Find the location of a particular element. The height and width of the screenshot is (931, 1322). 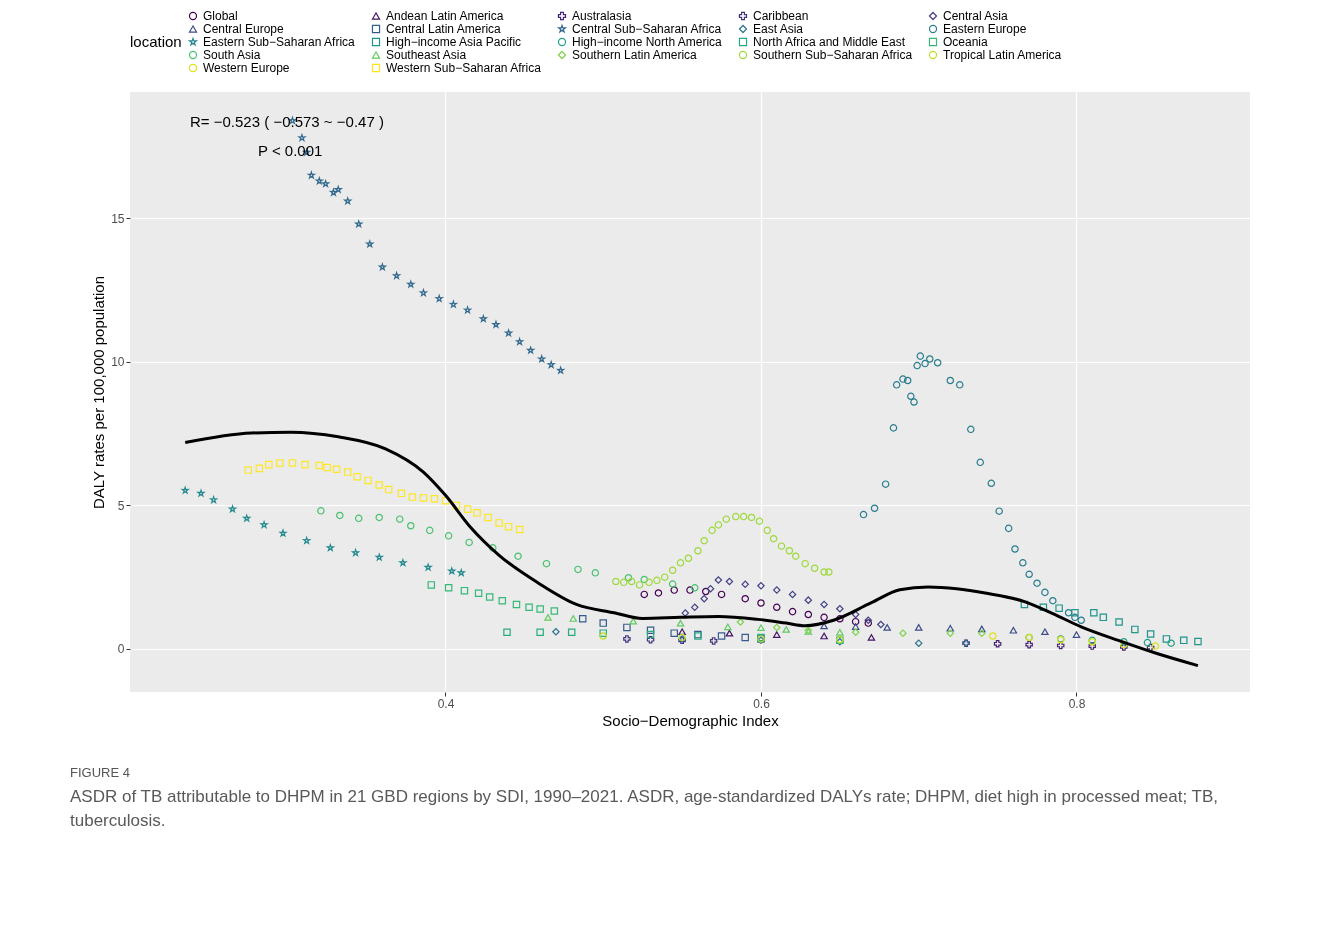

legend-label: High−income North America is located at coordinates (647, 42).